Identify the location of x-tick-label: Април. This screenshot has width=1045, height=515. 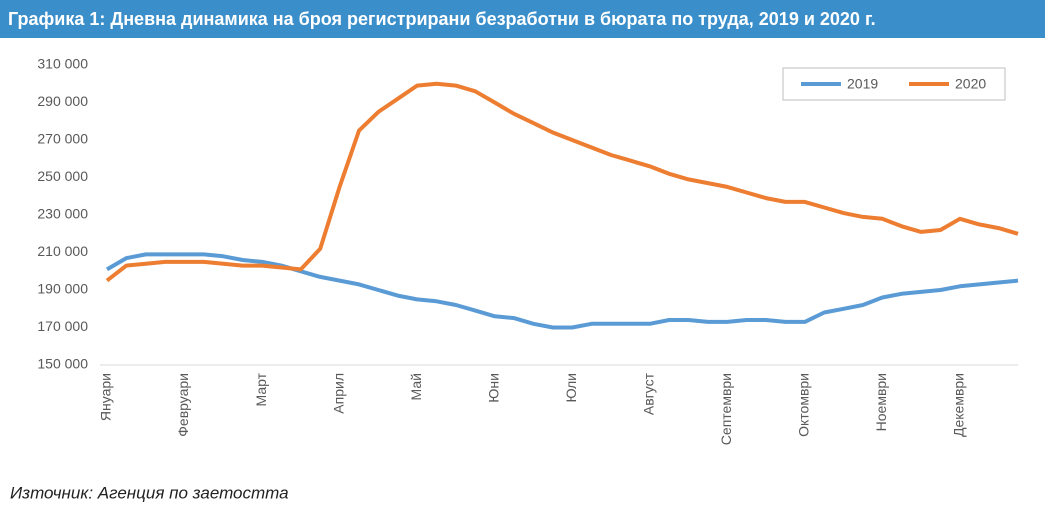
(338, 393).